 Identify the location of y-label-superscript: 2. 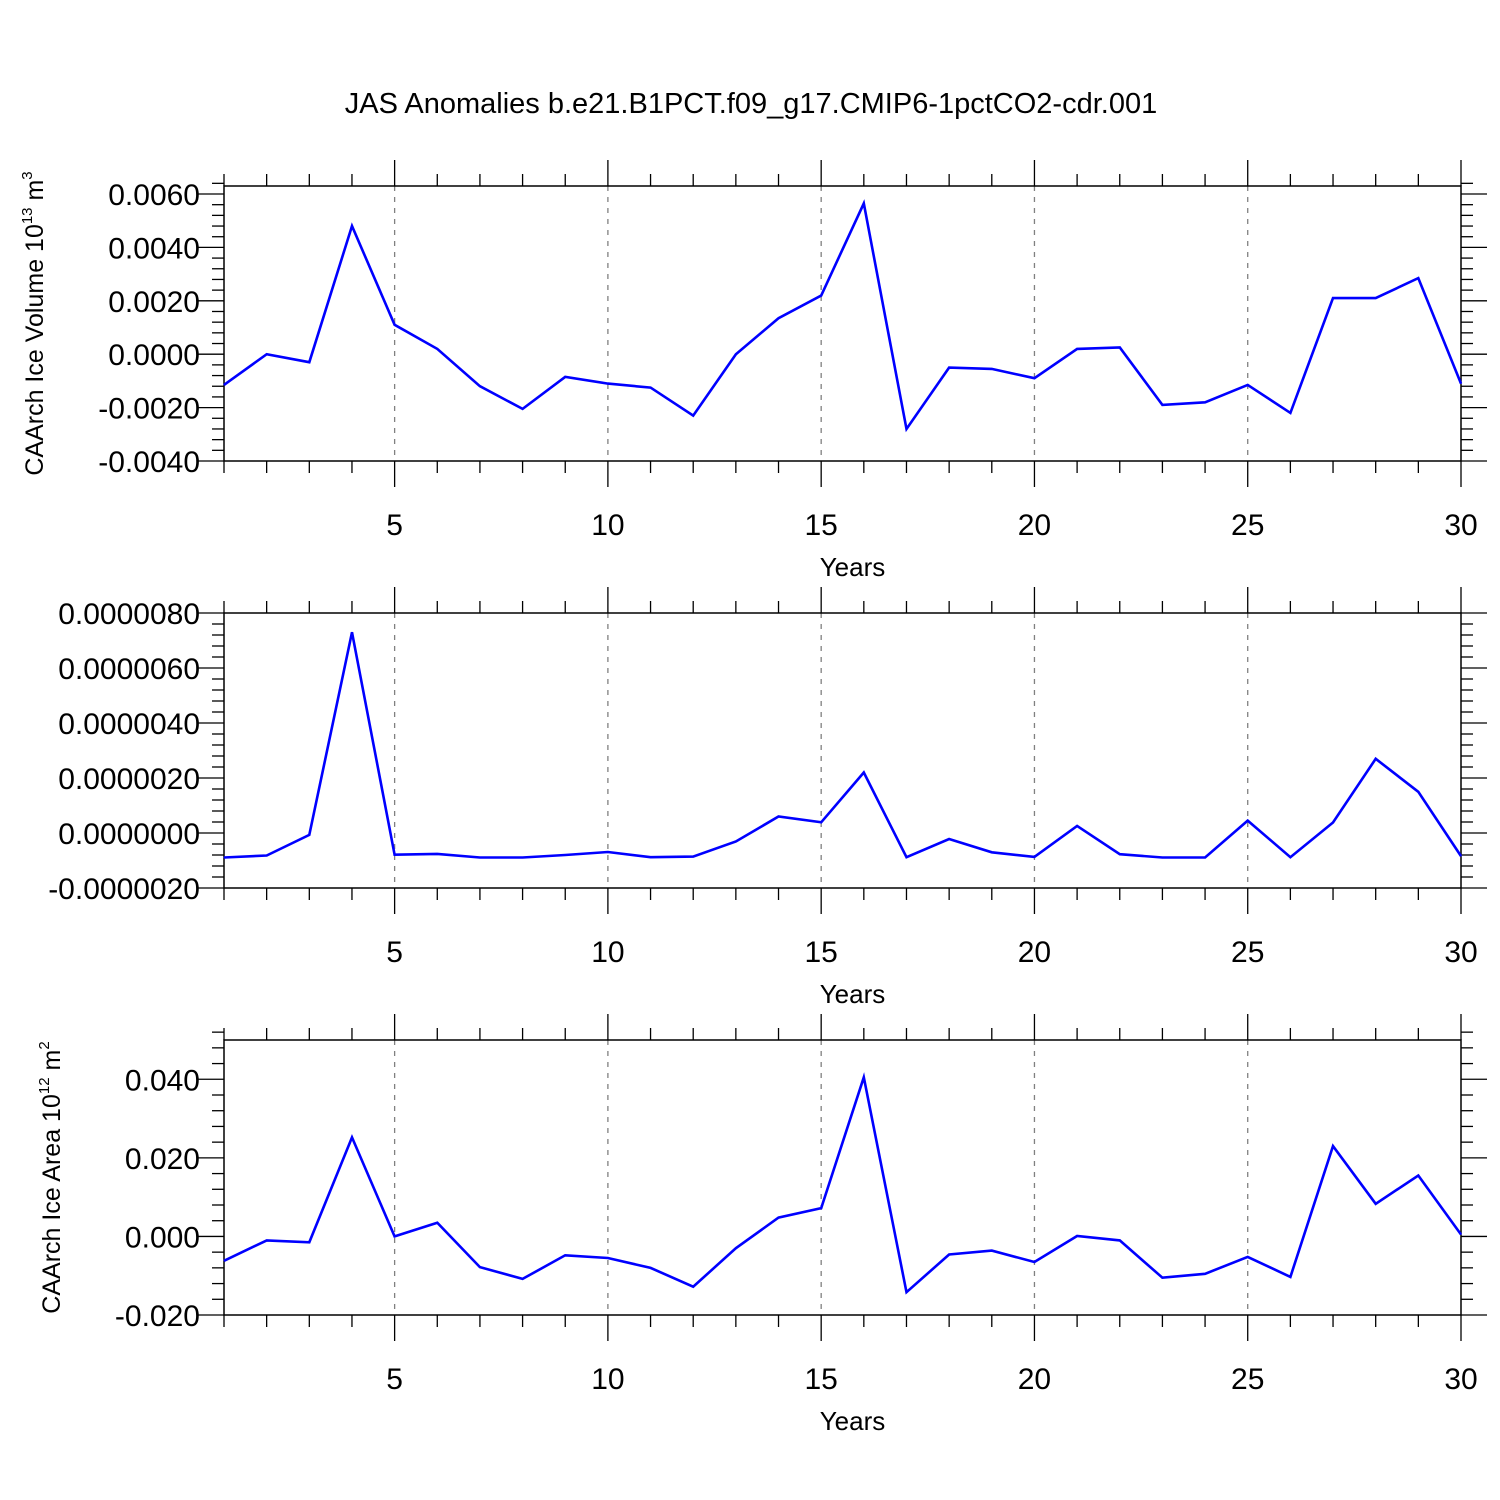
(44, 1045).